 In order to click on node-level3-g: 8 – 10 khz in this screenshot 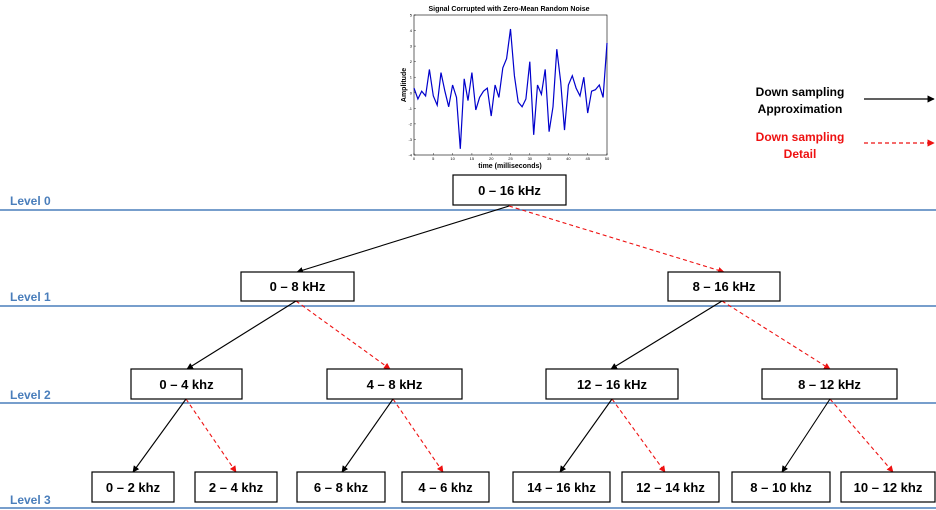, I will do `click(781, 487)`.